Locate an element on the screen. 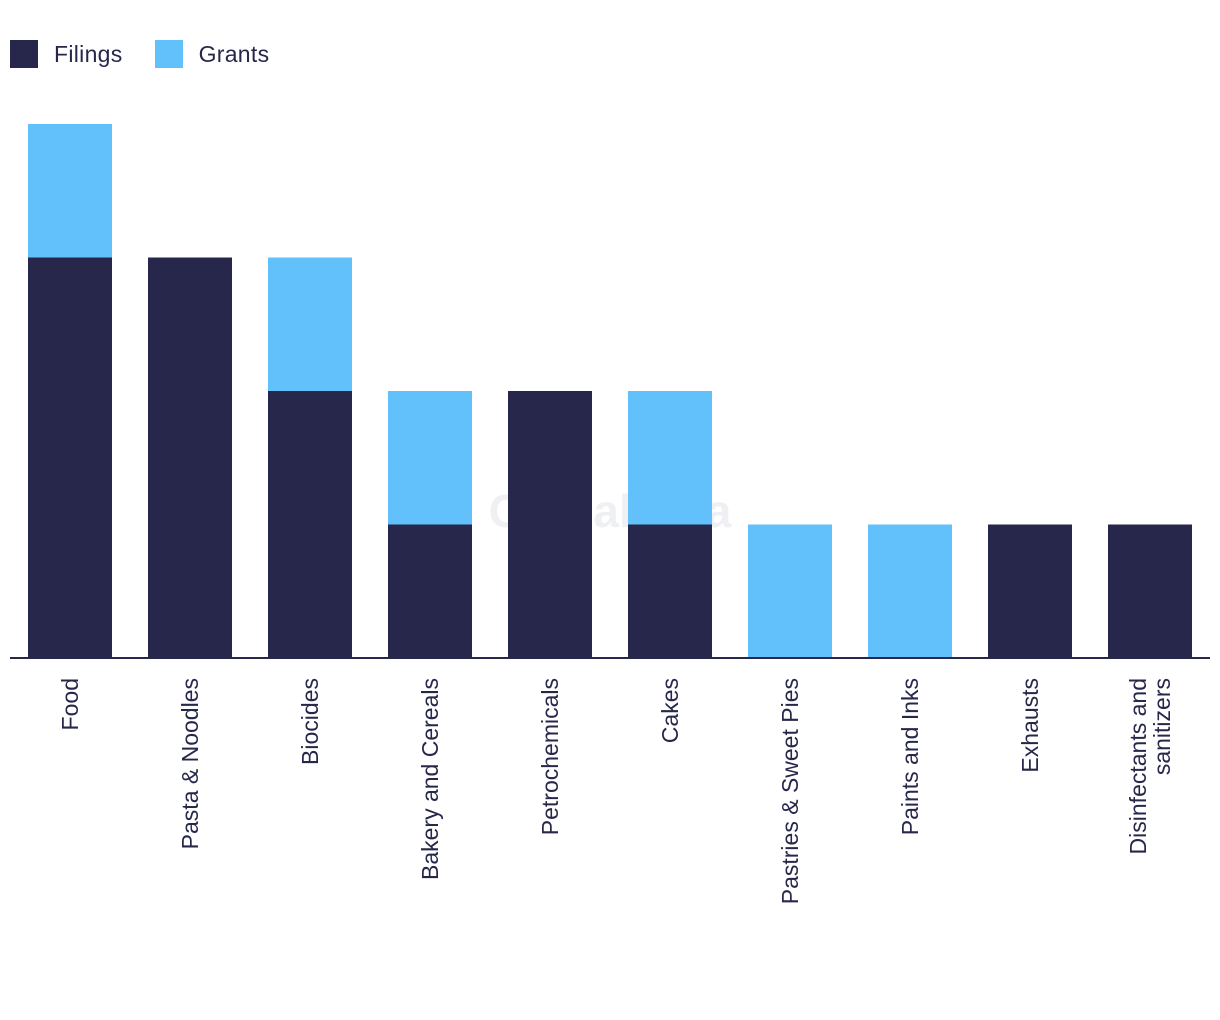 The height and width of the screenshot is (1020, 1220). x-tick-label-food: Food is located at coordinates (70, 704).